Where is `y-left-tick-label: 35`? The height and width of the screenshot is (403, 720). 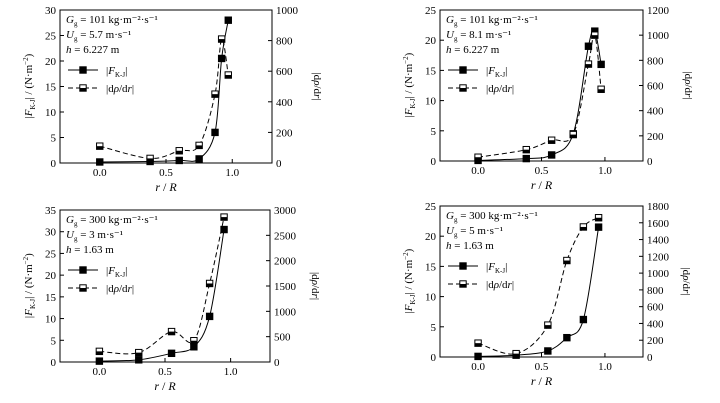
y-left-tick-label: 35 is located at coordinates (51, 211).